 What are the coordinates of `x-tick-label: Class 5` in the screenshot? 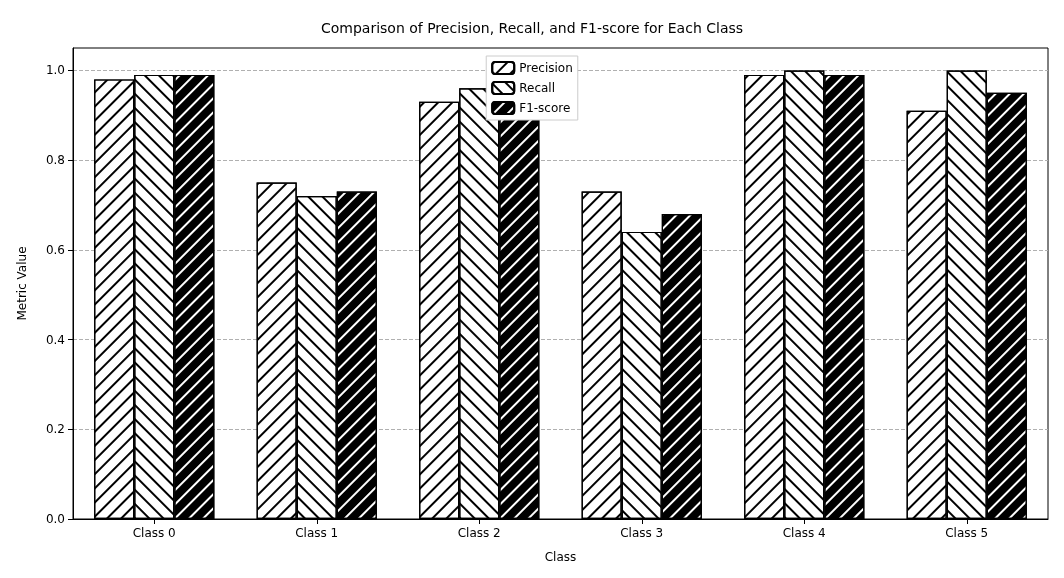 It's located at (967, 533).